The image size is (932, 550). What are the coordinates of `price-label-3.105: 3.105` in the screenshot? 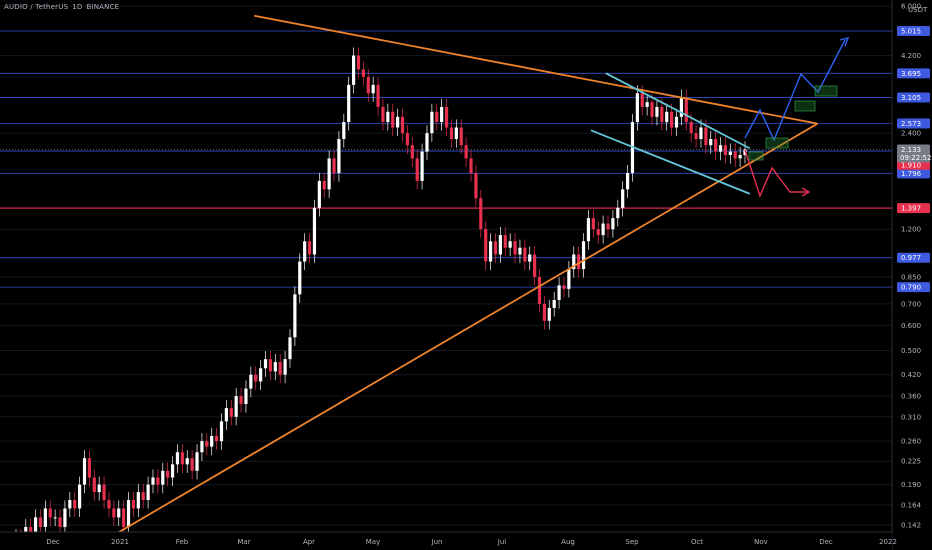 It's located at (911, 98).